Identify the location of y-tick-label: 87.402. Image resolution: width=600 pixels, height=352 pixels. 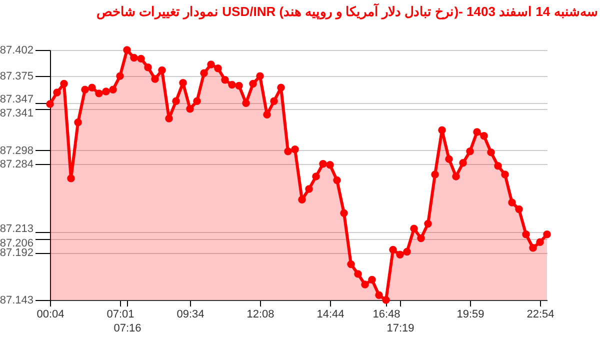
(17, 50).